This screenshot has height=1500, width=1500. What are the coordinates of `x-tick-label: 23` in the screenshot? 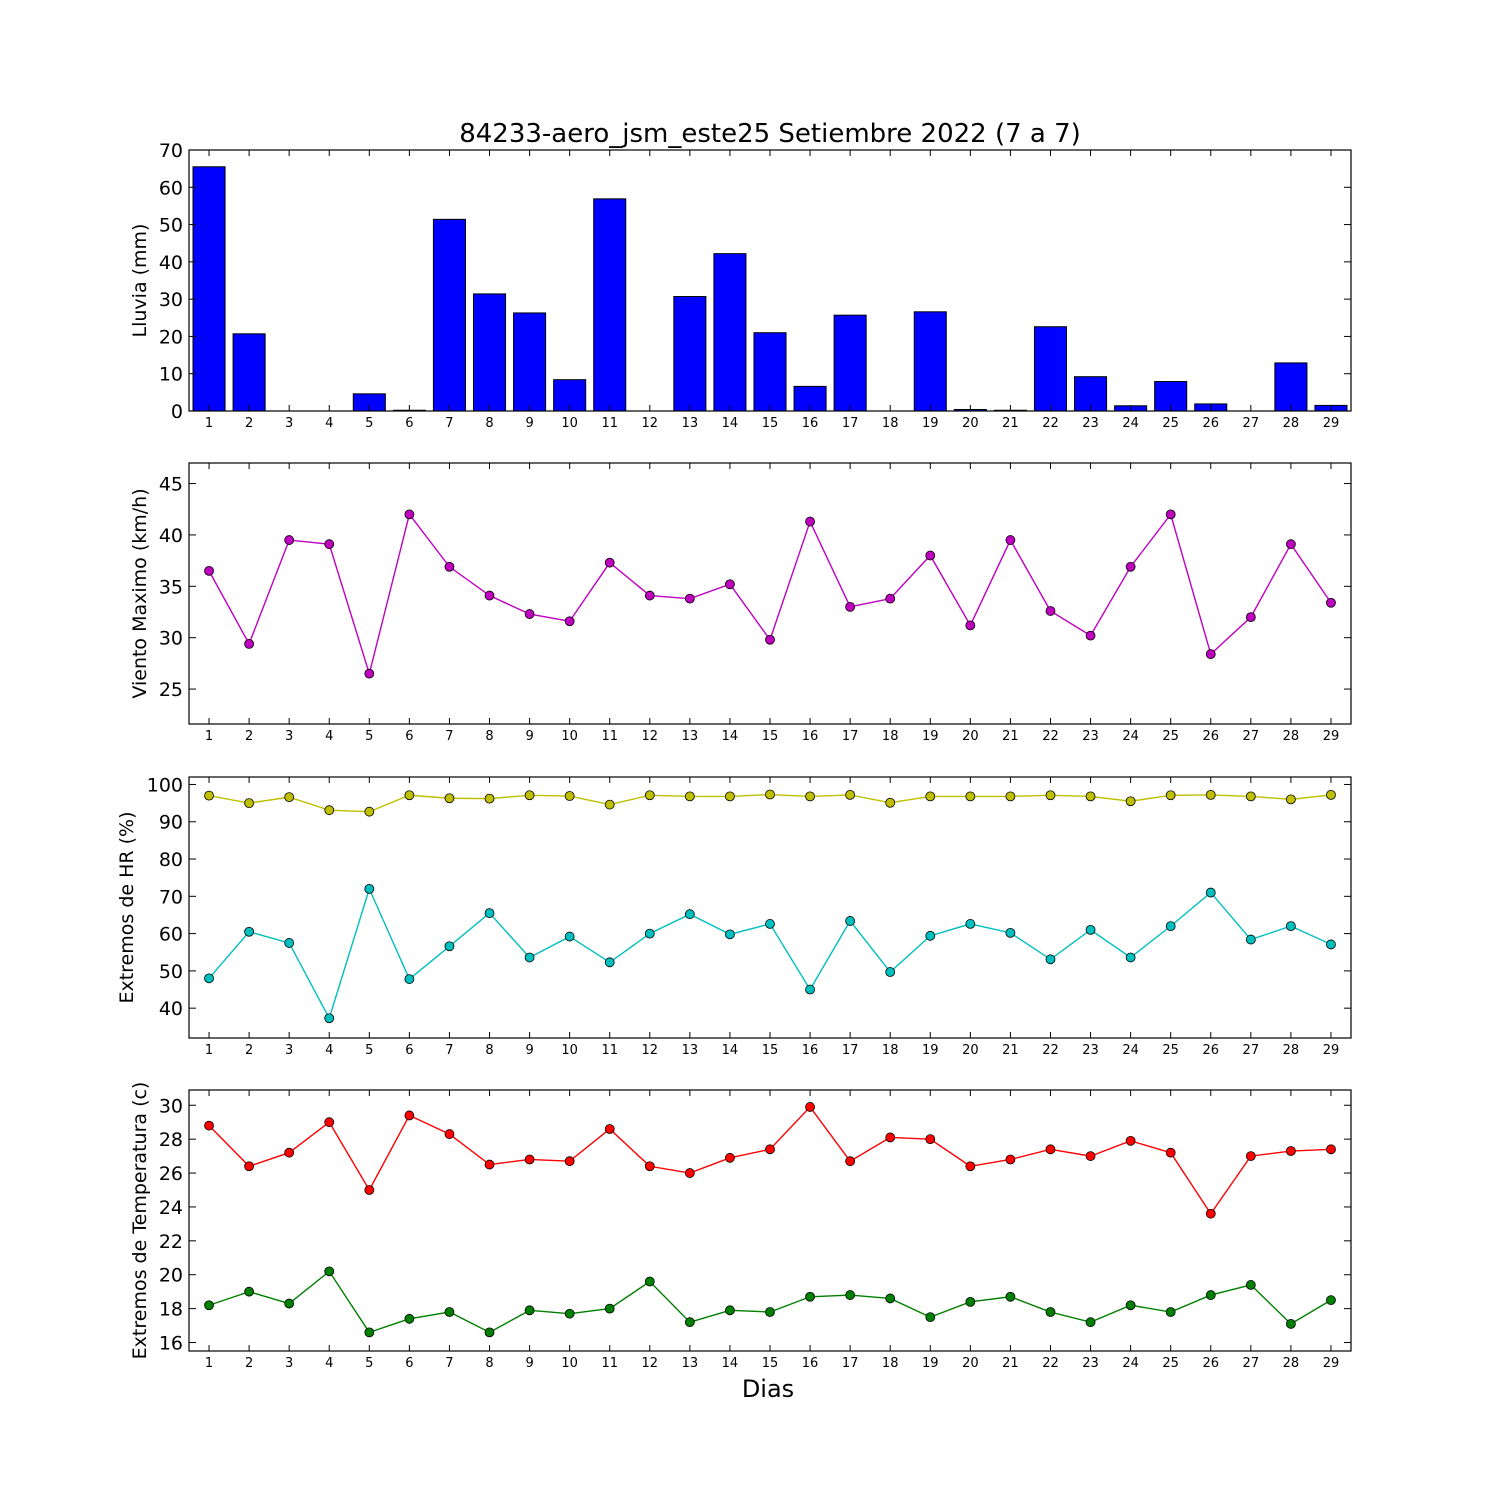 It's located at (1090, 423).